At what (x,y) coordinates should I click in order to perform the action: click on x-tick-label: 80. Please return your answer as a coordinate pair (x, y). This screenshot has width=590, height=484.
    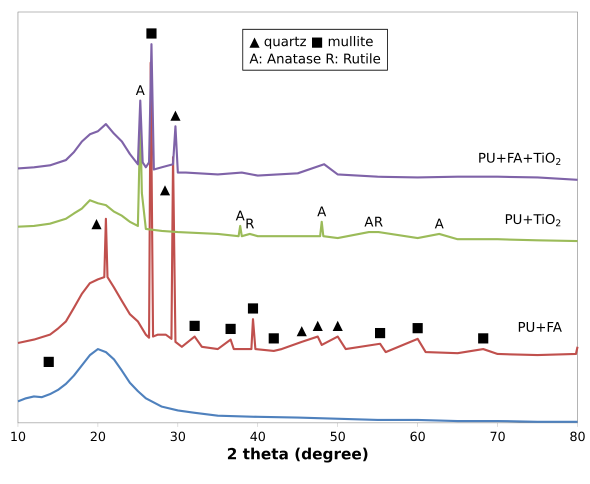
    Looking at the image, I should click on (577, 437).